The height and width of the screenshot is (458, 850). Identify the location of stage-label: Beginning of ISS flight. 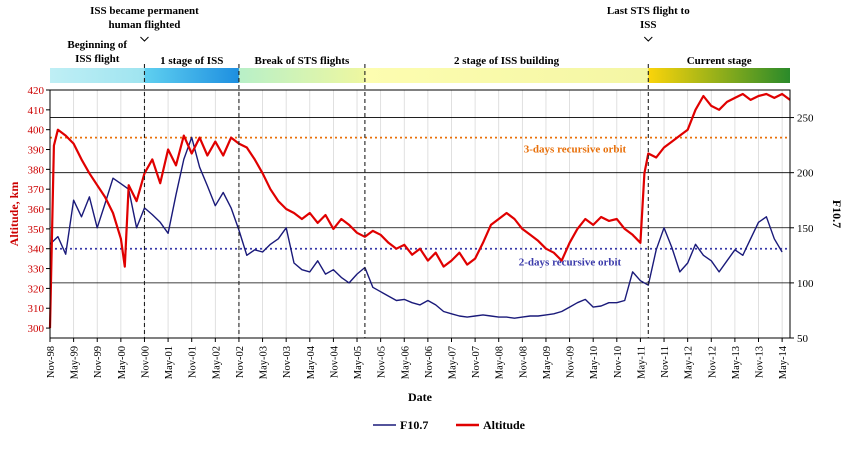
(97, 52).